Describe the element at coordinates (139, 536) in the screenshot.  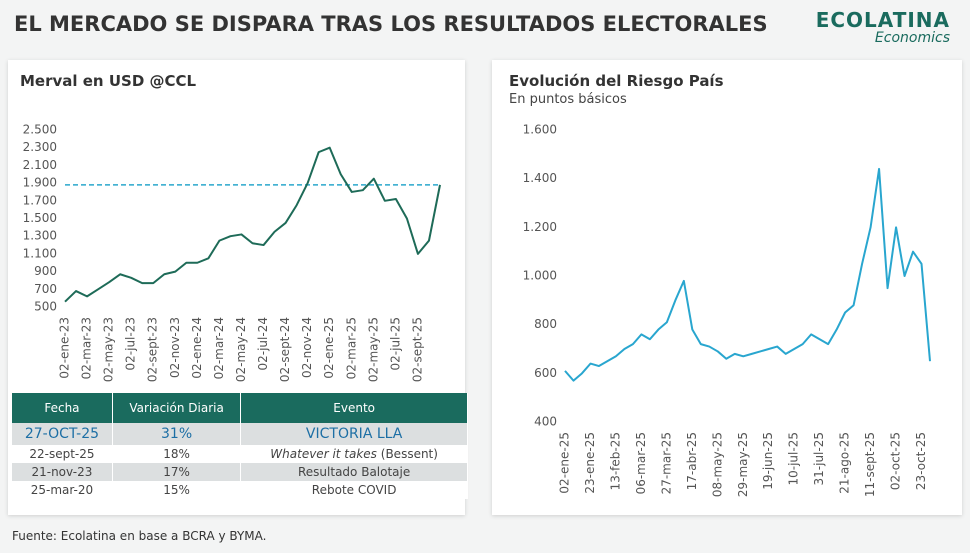
I see `source: Fuente: Ecolatina en base a BCRA y BYMA.` at that location.